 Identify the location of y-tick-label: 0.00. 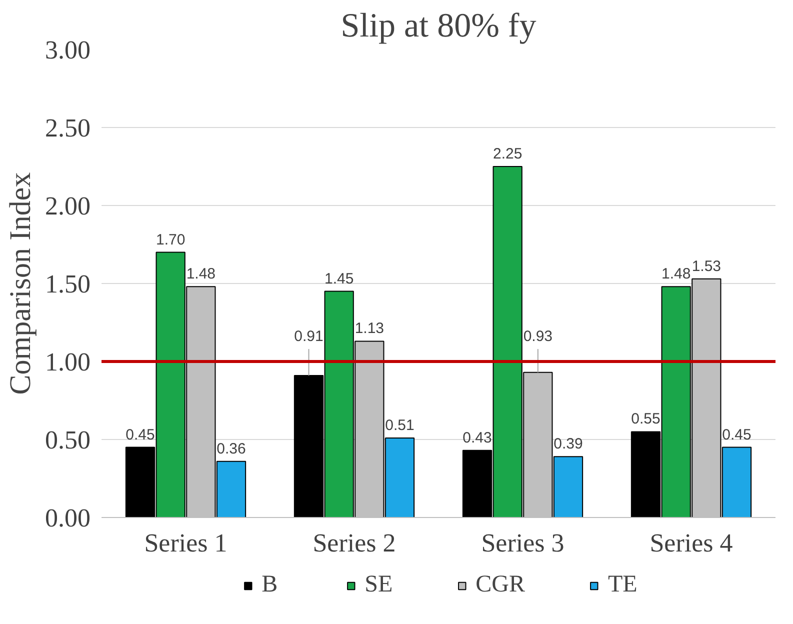
(67, 518).